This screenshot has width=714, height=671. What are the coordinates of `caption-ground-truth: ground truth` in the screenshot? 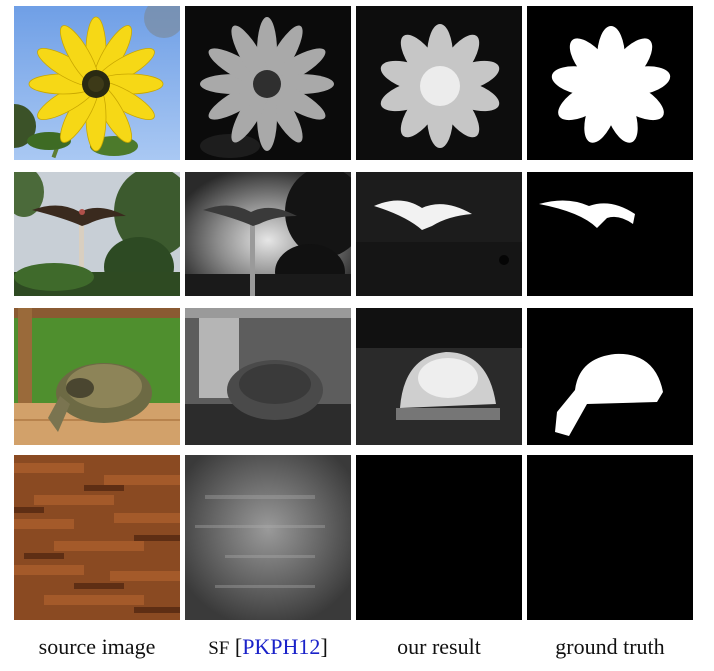 It's located at (610, 647).